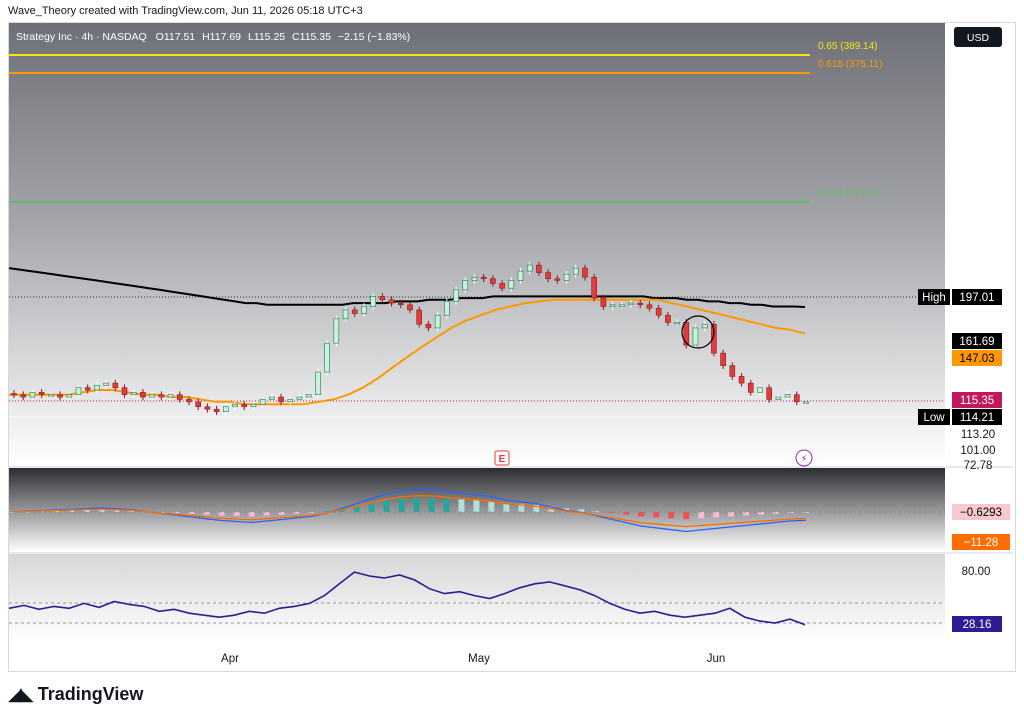  I want to click on tradingview-logo: ◢◣ TradingView, so click(75, 694).